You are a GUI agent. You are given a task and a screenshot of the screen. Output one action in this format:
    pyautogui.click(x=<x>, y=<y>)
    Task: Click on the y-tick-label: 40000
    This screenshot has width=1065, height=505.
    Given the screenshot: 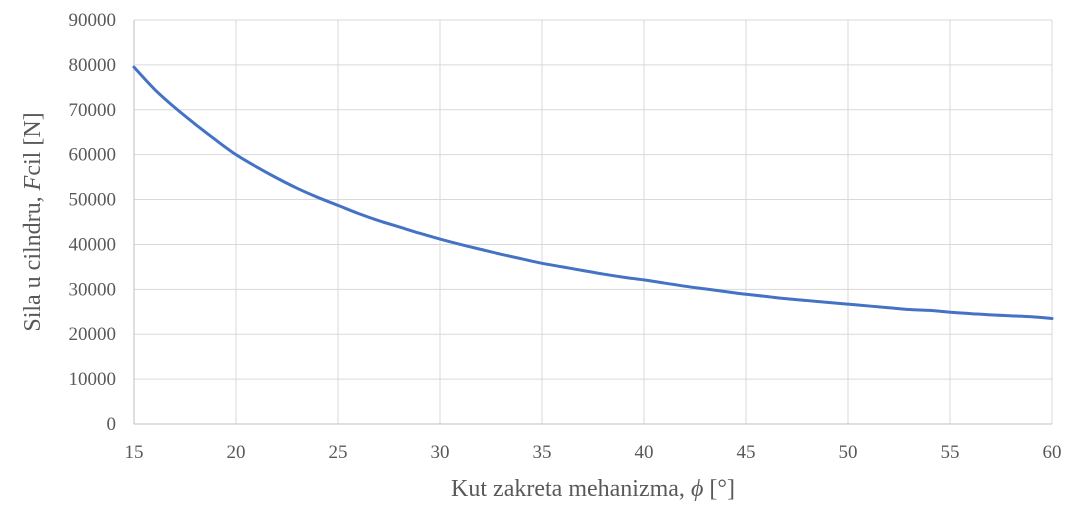 What is the action you would take?
    pyautogui.click(x=93, y=244)
    